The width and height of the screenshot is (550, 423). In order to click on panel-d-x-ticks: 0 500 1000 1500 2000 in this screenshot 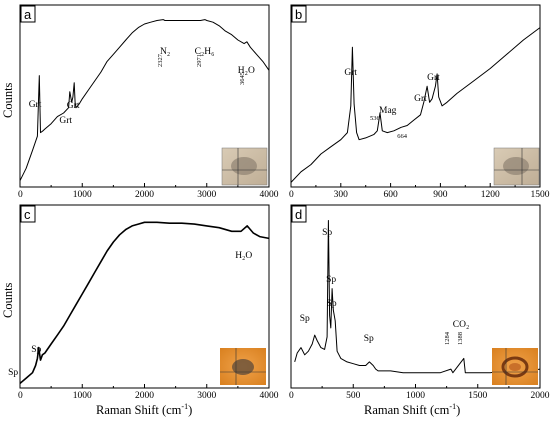, I will do `click(419, 392)`.